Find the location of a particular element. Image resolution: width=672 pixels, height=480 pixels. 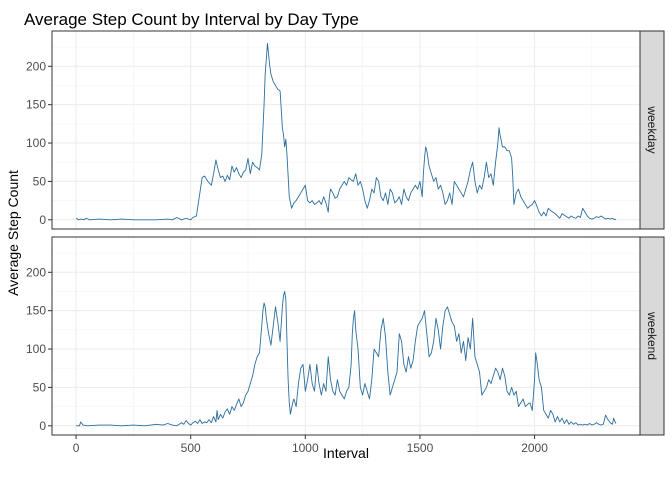

x-tick-label: 1000 is located at coordinates (305, 448).